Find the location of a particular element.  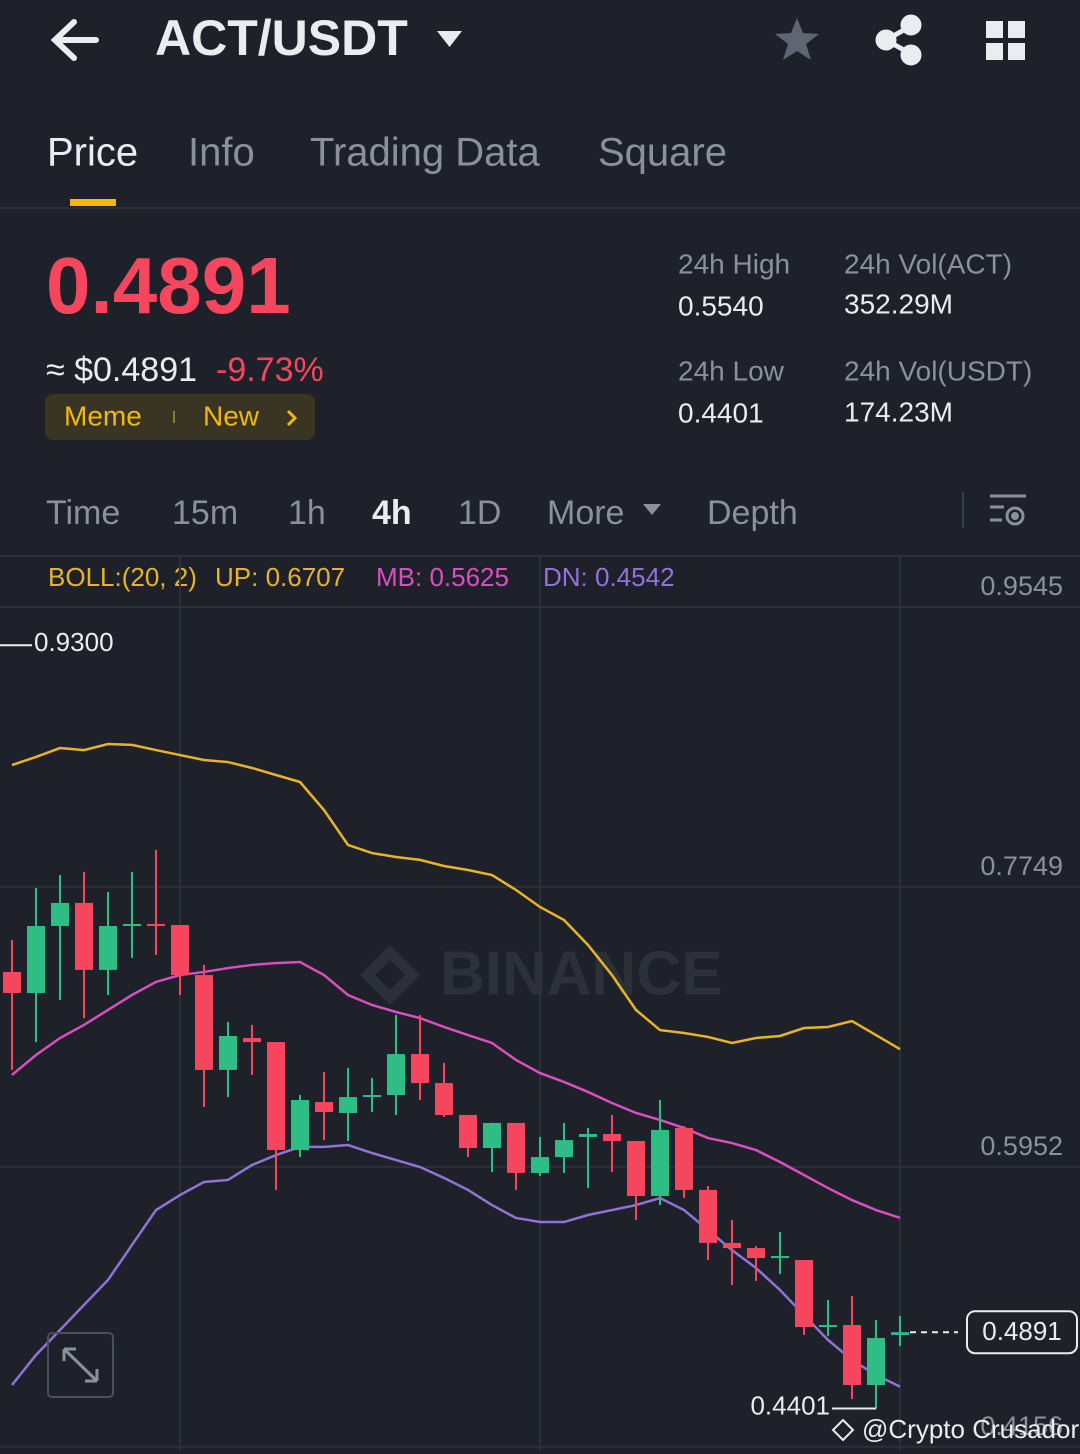

expand-button is located at coordinates (80, 1365).